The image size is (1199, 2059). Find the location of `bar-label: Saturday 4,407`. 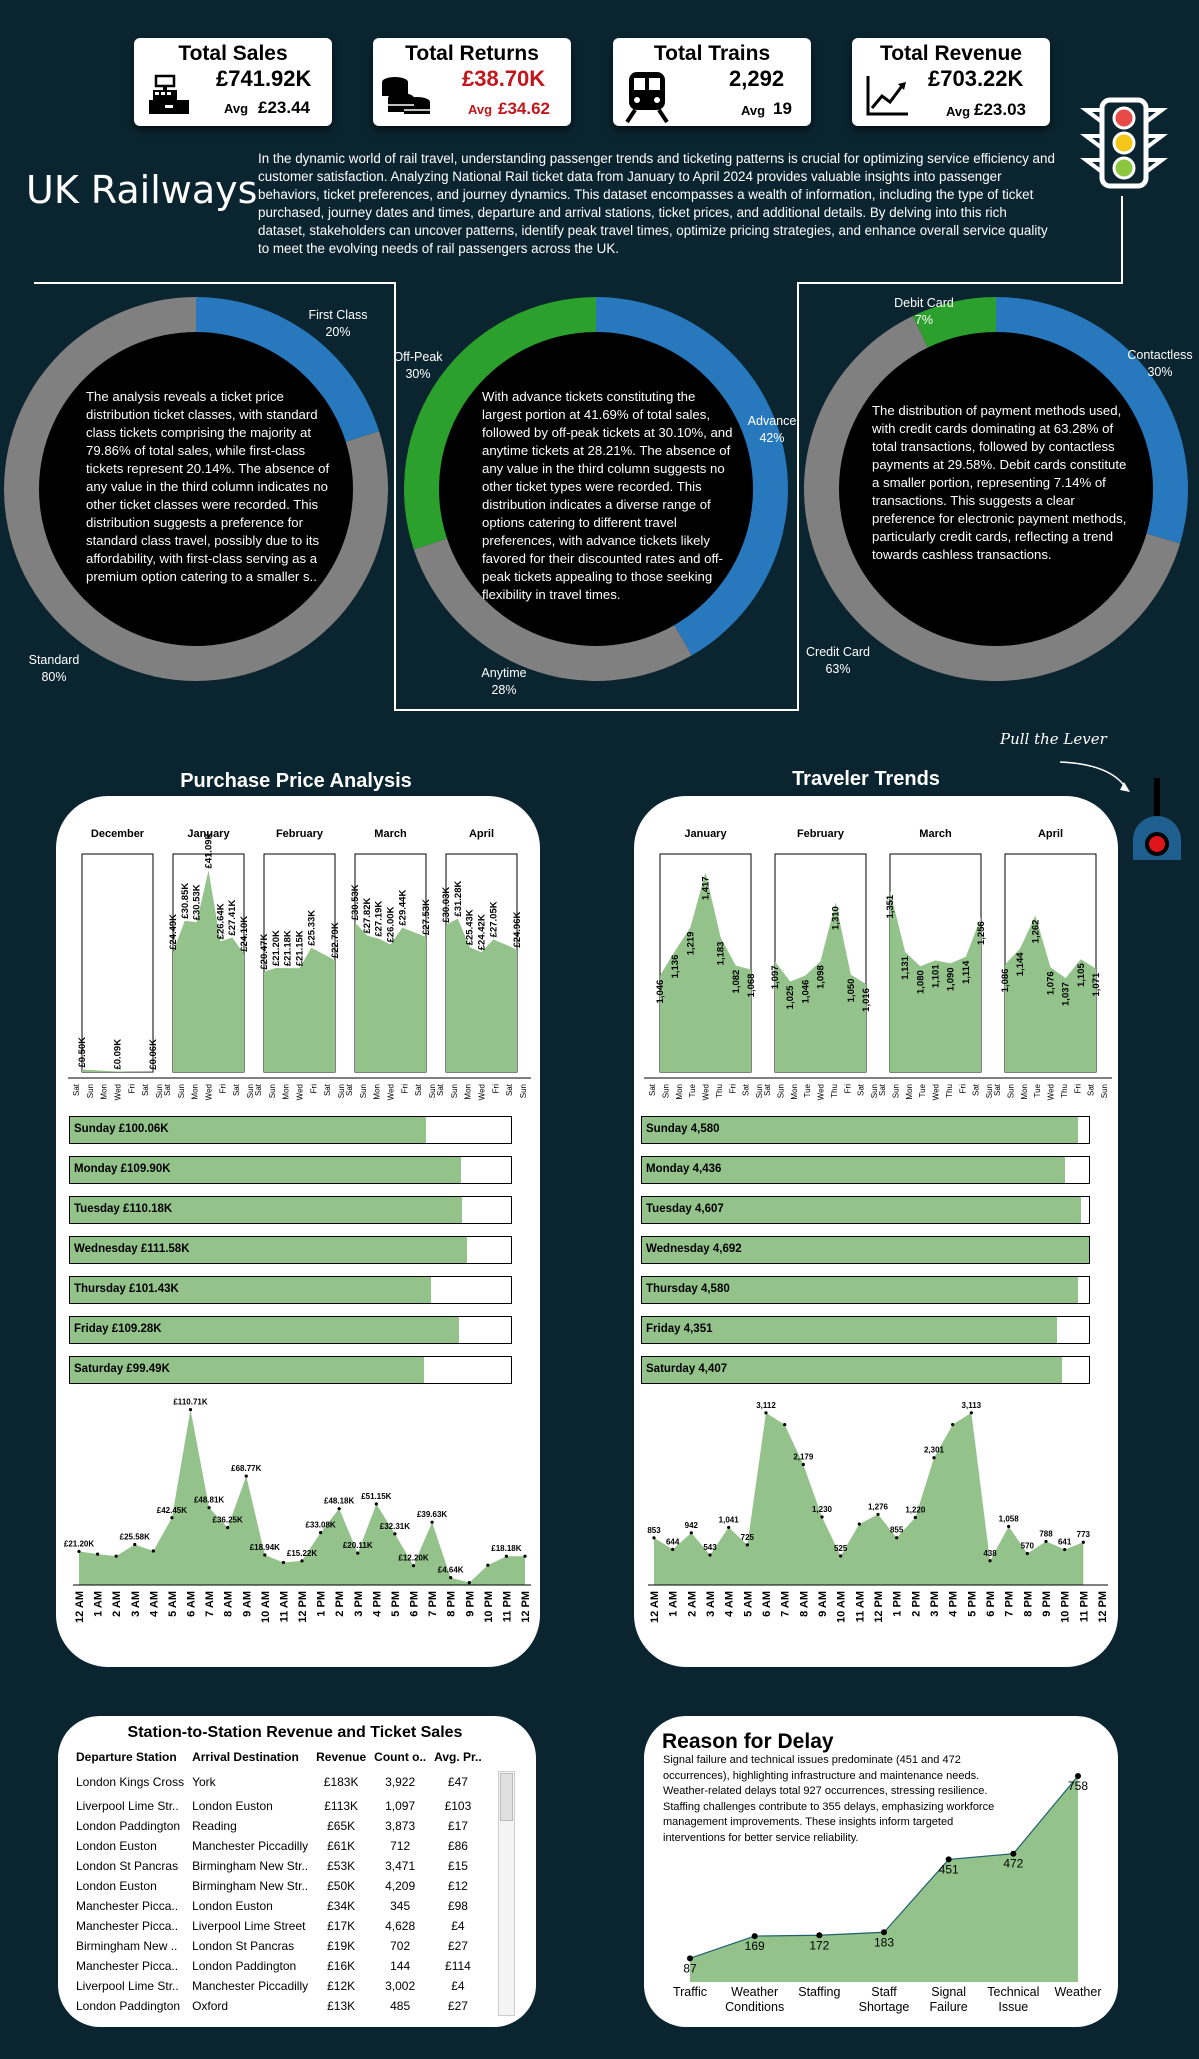

bar-label: Saturday 4,407 is located at coordinates (687, 1369).